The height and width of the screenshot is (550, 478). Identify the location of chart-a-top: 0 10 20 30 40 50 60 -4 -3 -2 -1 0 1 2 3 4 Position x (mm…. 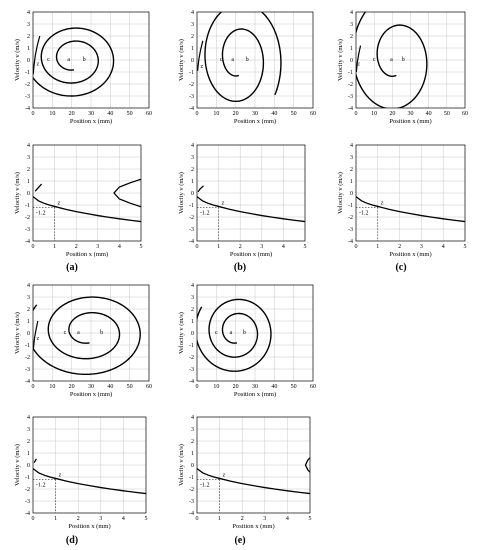
(83, 67).